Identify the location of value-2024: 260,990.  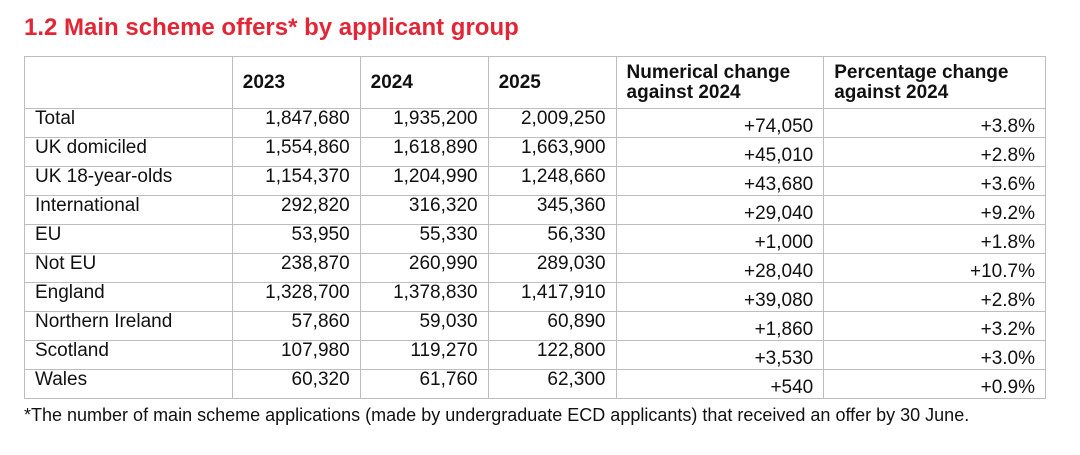
(424, 268).